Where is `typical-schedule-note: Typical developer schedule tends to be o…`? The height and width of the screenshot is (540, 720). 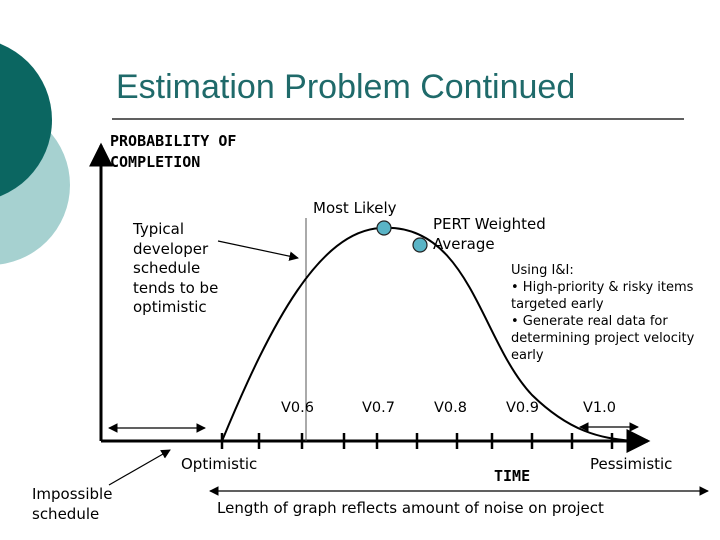 typical-schedule-note: Typical developer schedule tends to be o… is located at coordinates (176, 268).